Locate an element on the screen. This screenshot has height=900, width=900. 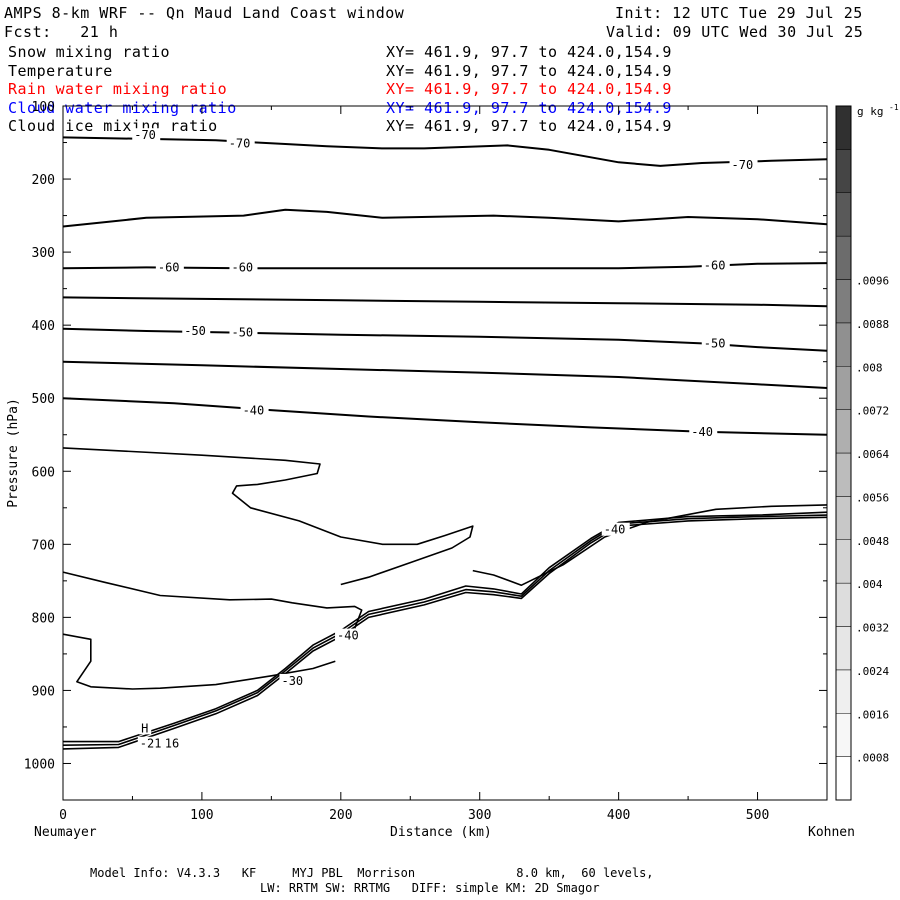
y-tick-label-400: 400 is located at coordinates (43, 326).